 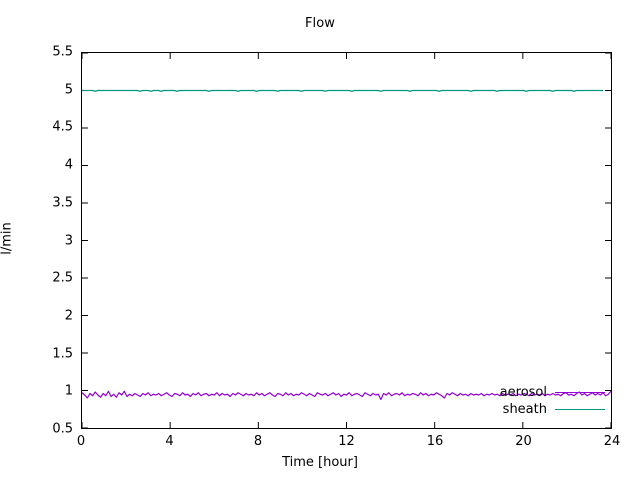 I want to click on y-tick-label: 2, so click(x=68, y=316).